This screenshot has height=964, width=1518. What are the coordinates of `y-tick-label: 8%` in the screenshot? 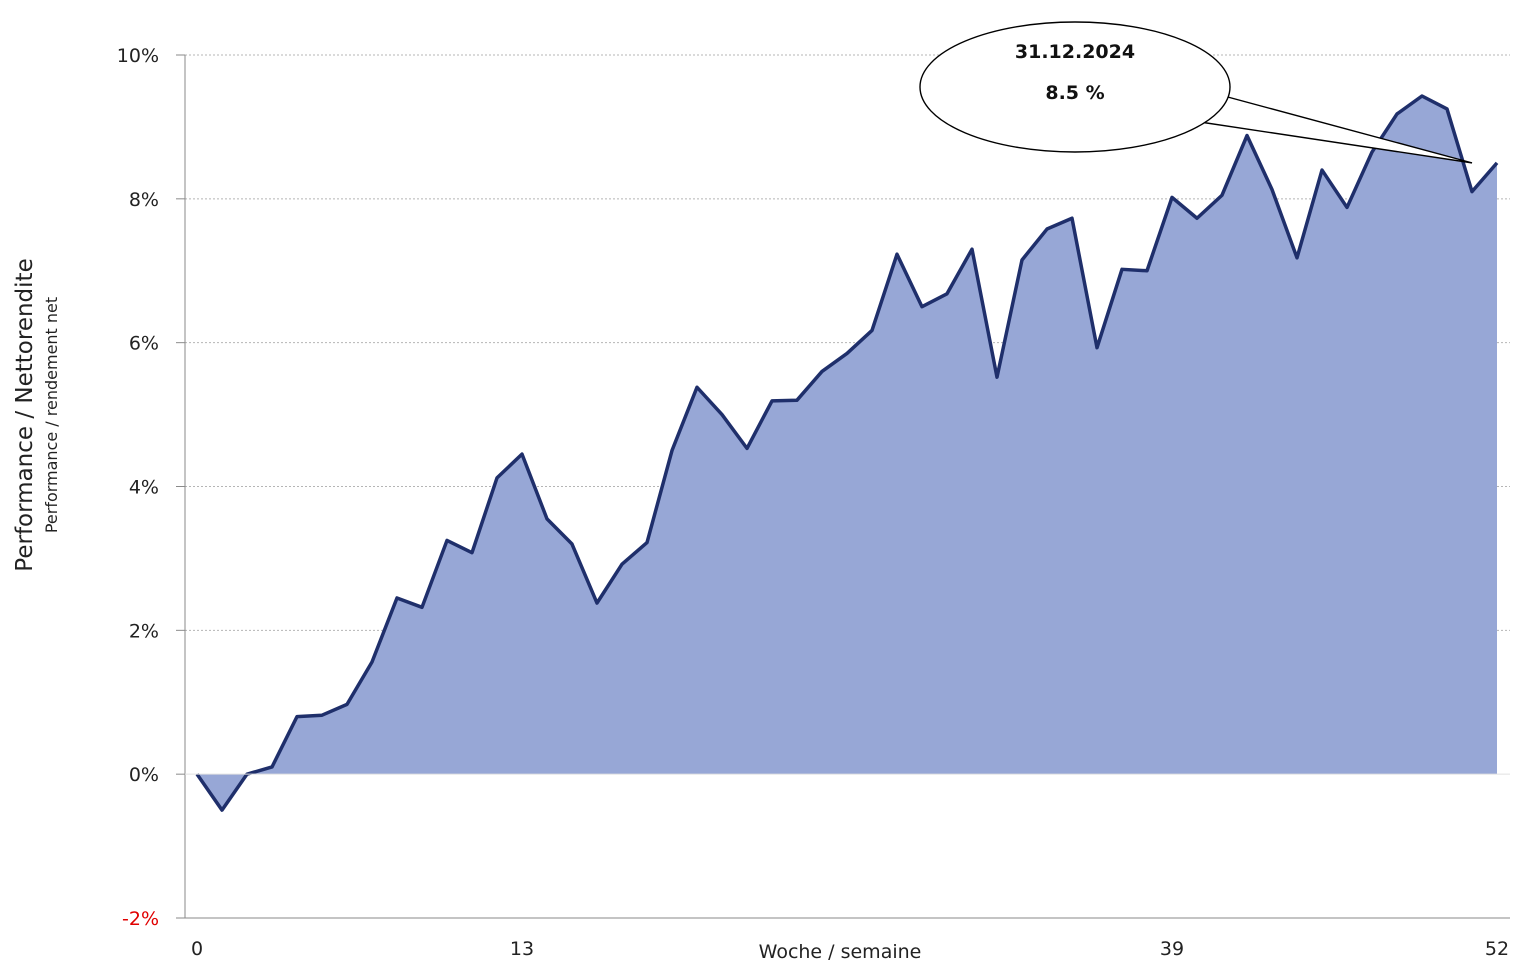 It's located at (144, 200).